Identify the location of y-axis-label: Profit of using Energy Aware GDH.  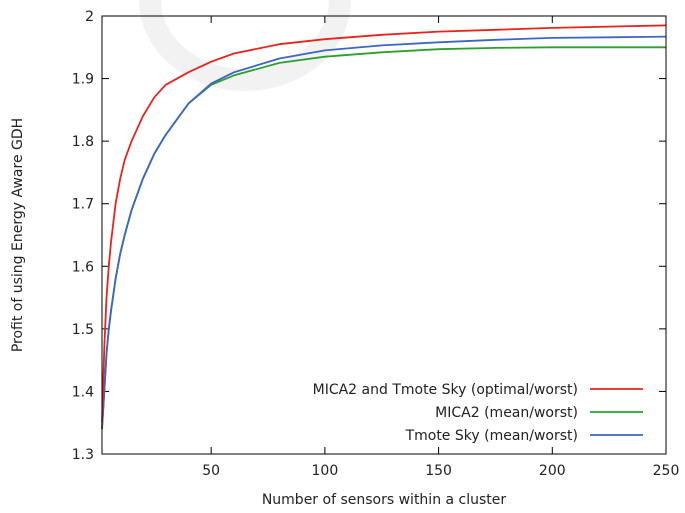
(18, 235).